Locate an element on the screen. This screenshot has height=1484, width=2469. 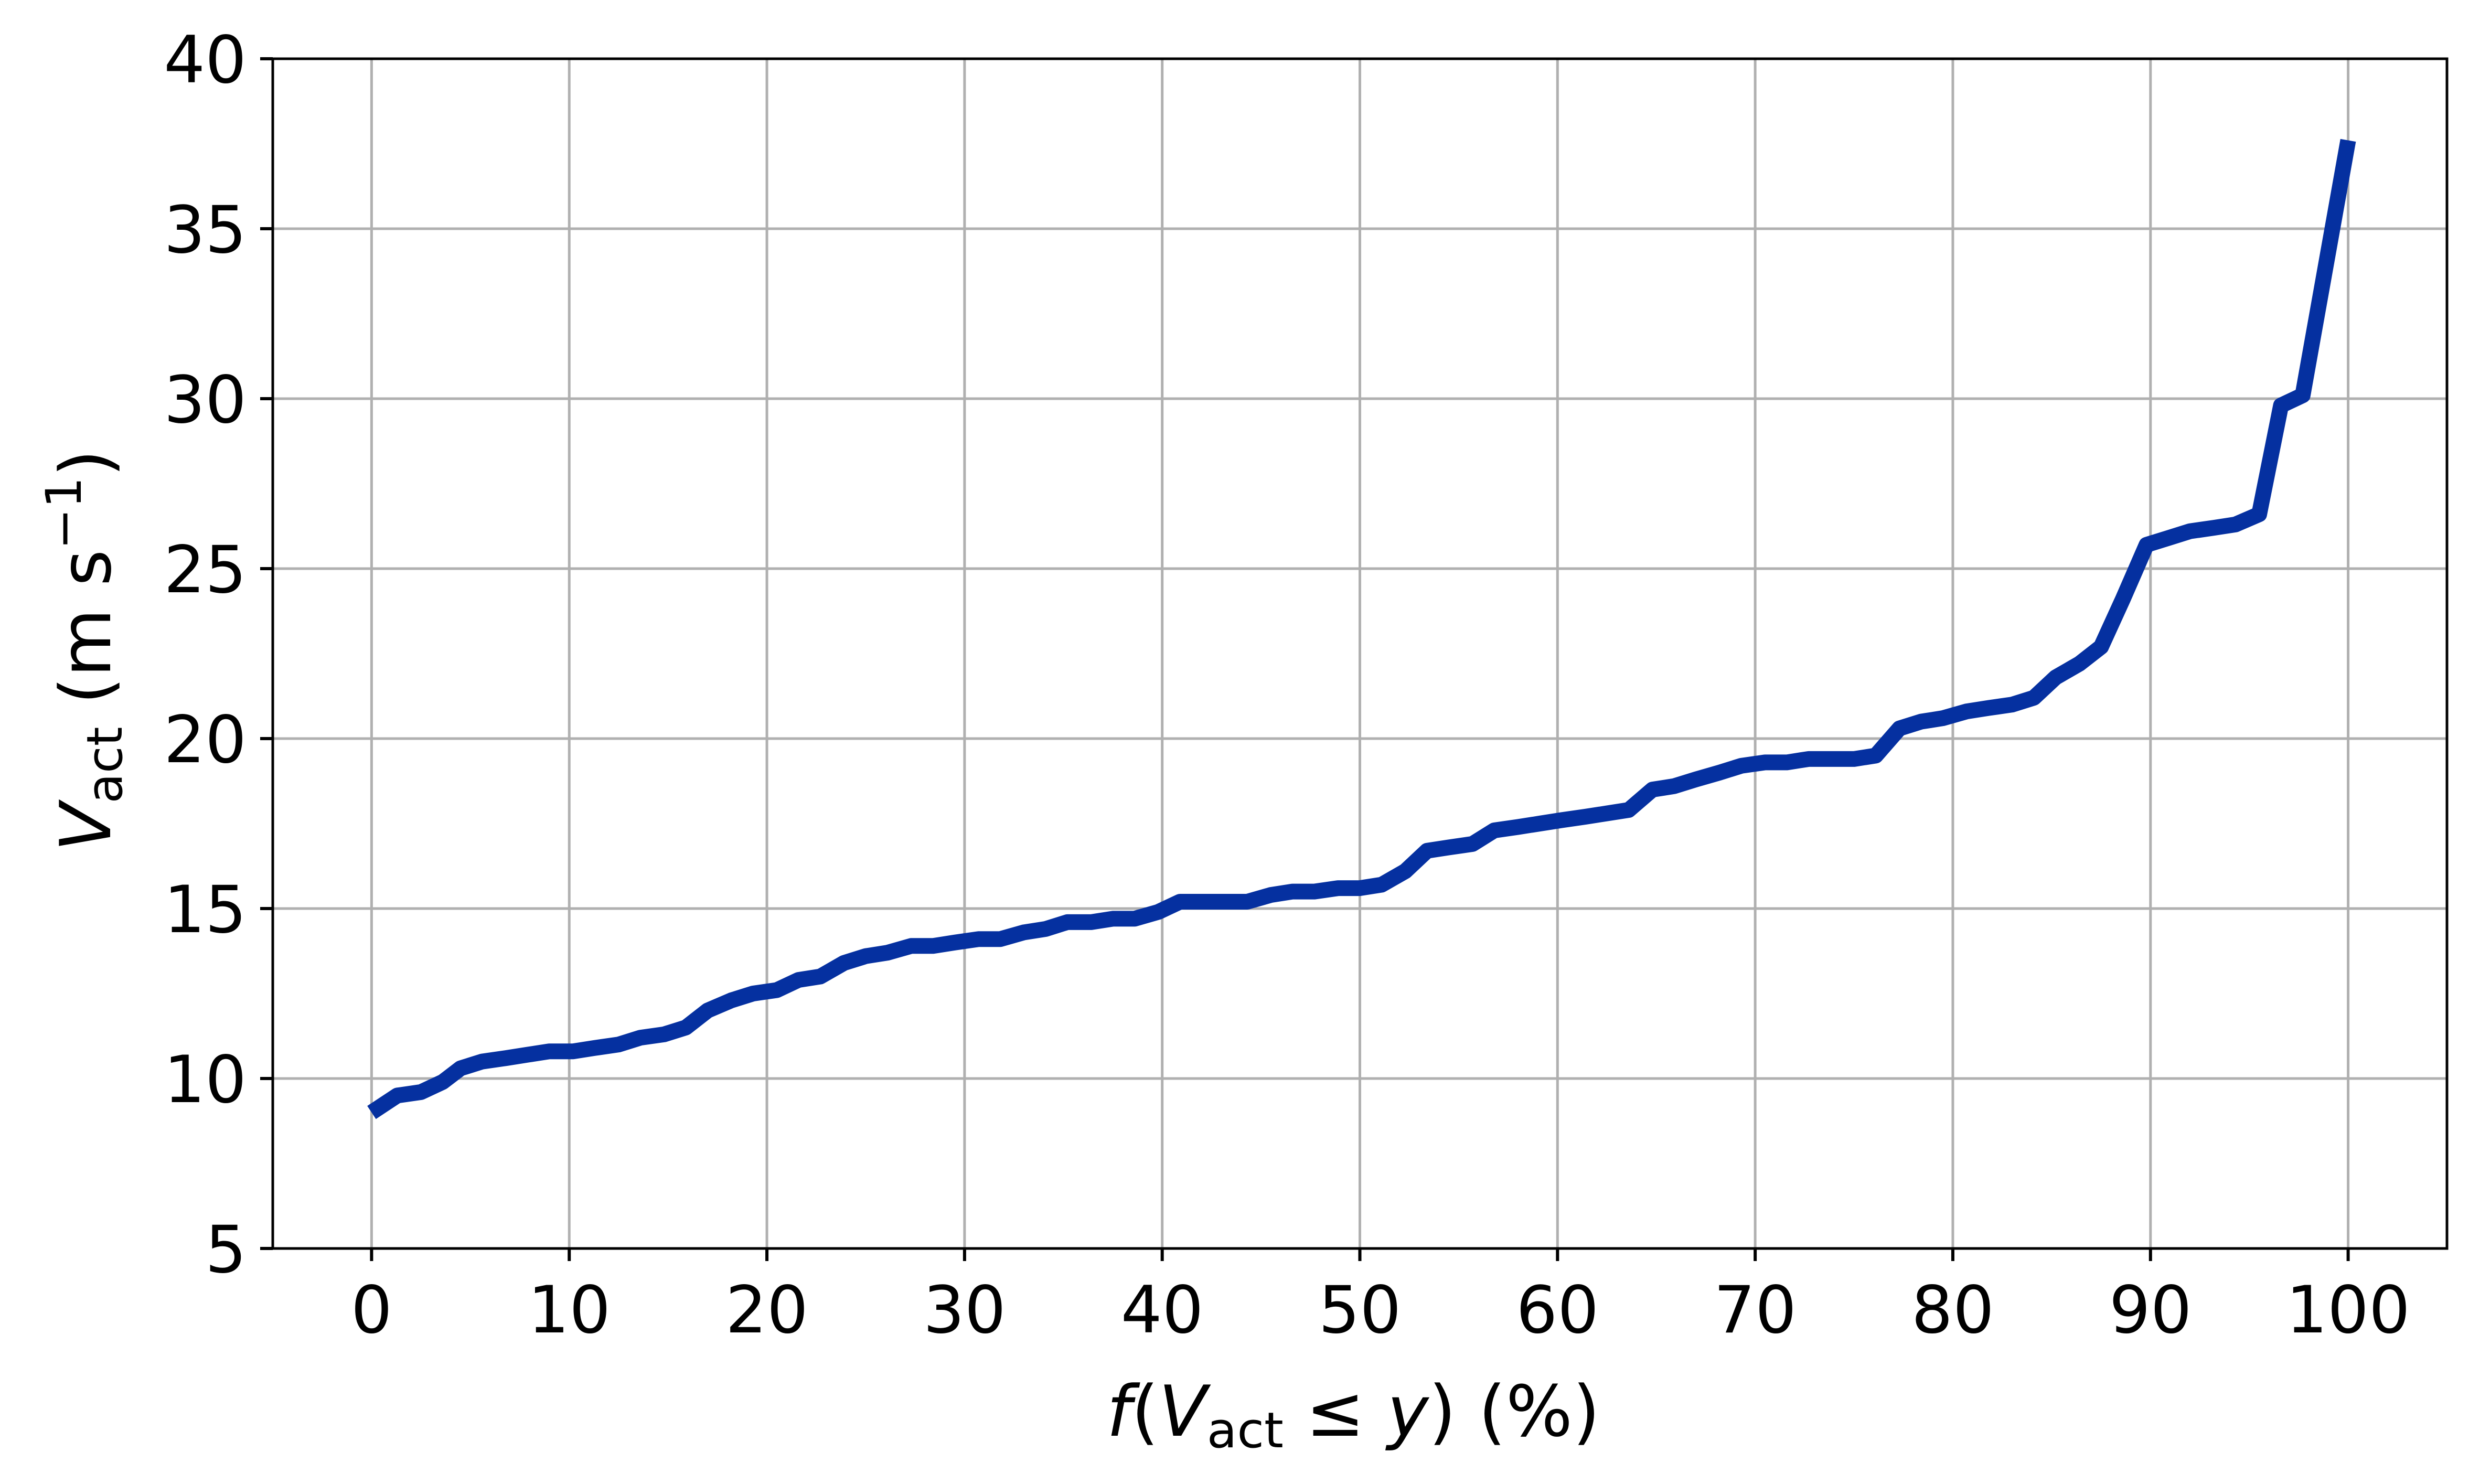
y-tick-label: 15 is located at coordinates (205, 910).